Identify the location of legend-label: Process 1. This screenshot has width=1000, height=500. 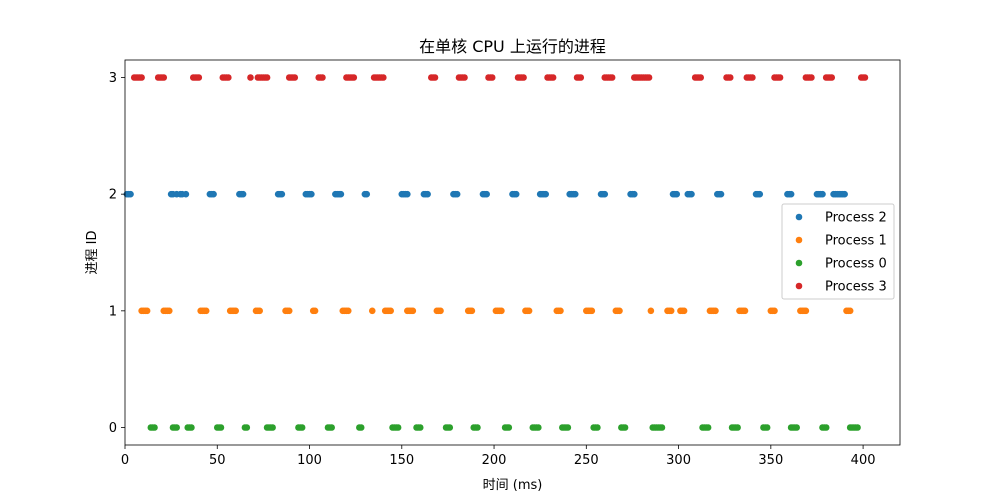
(856, 241).